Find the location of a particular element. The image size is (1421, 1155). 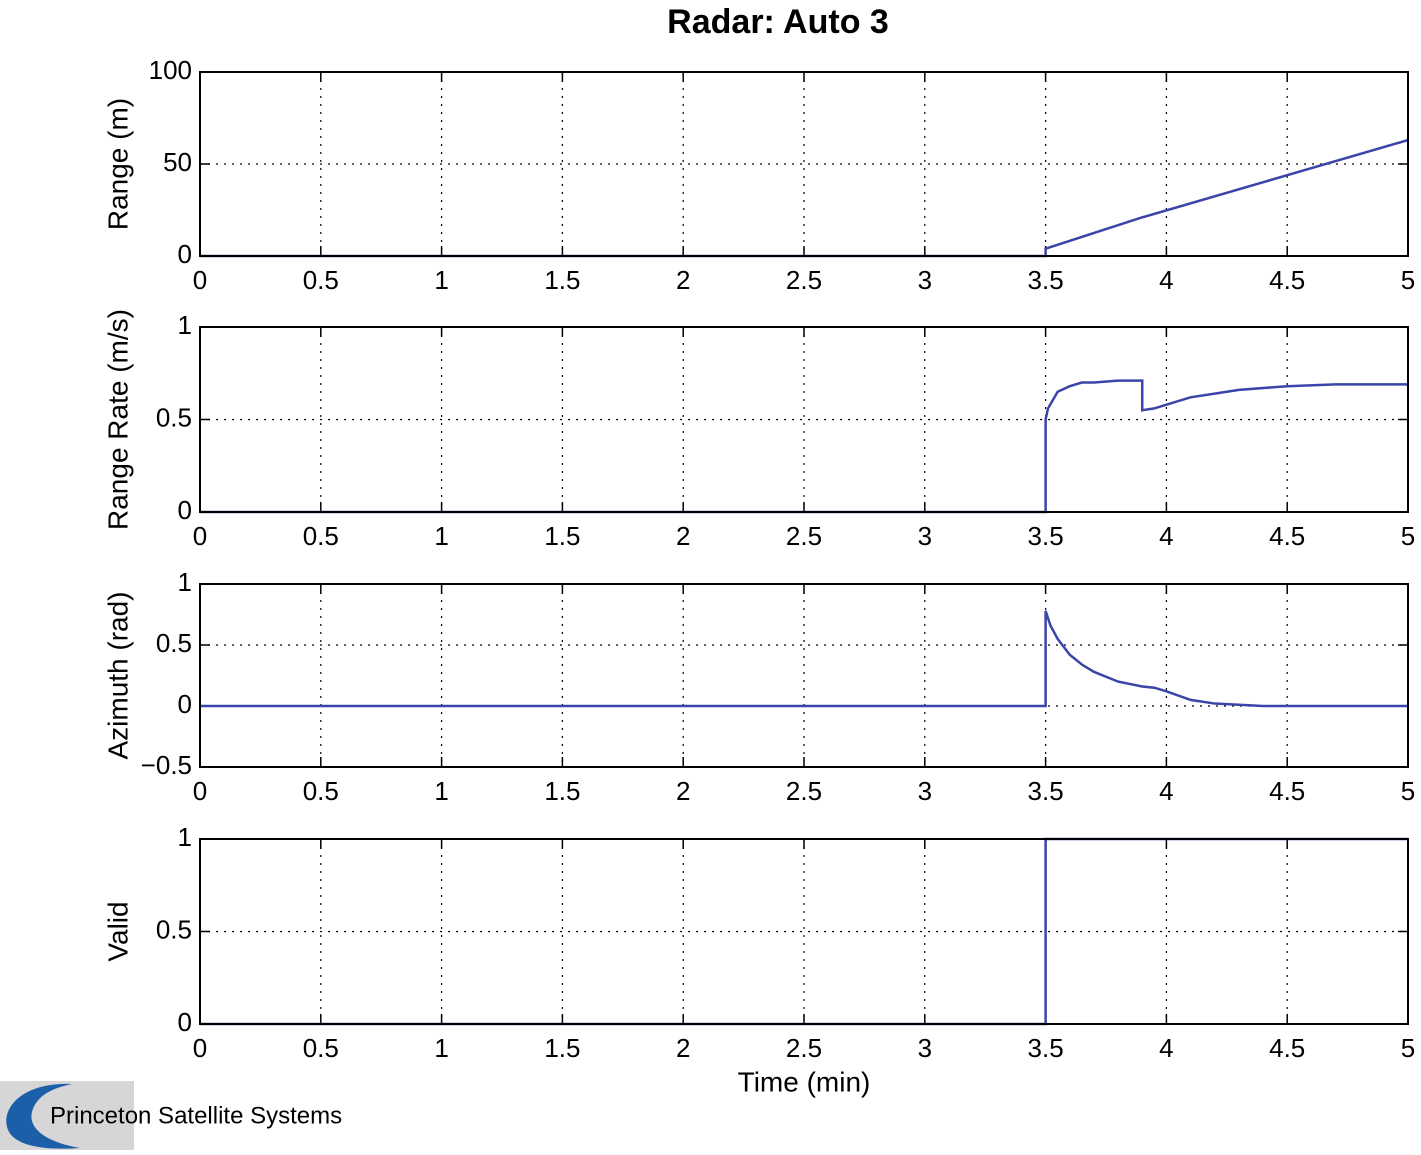

logo-crescent is located at coordinates (43, 1116).